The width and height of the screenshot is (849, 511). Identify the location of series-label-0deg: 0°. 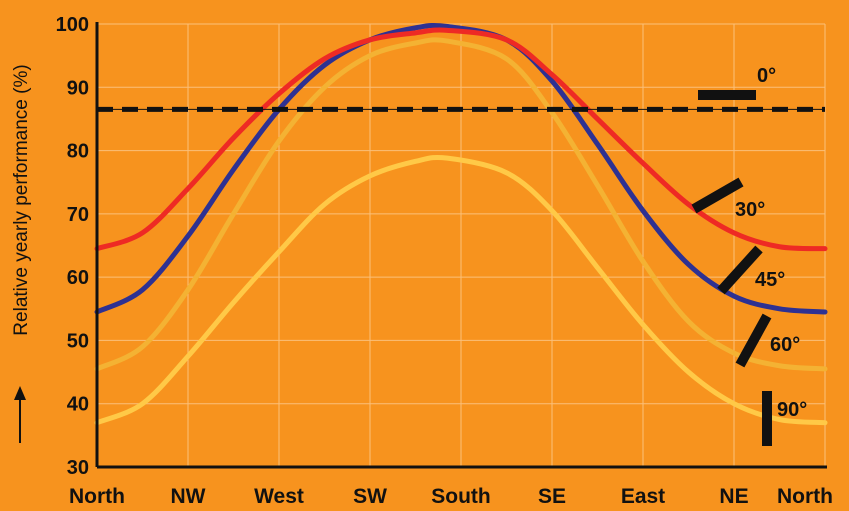
(766, 76).